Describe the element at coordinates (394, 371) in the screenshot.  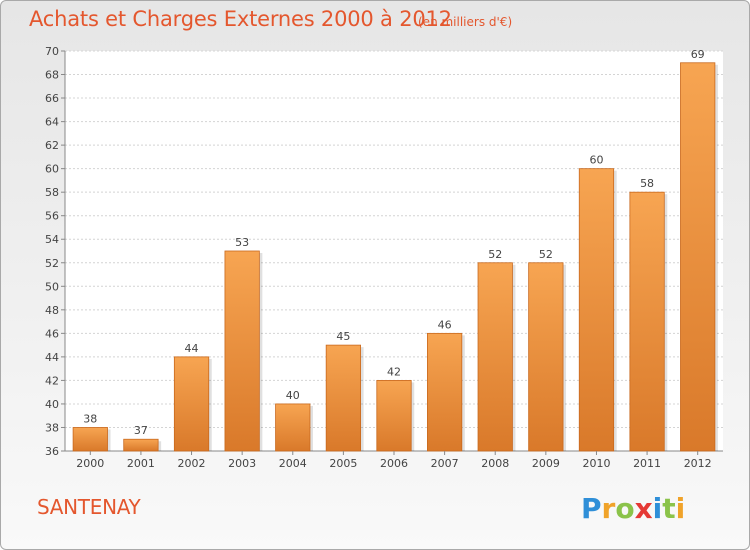
I see `data-label: 42` at that location.